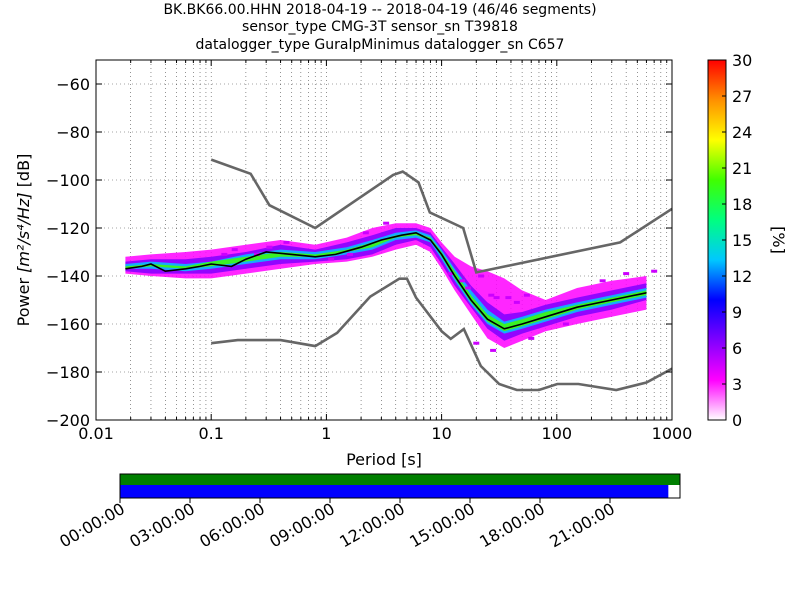 Image resolution: width=800 pixels, height=600 pixels. I want to click on colorbar-tick-label: 3, so click(737, 384).